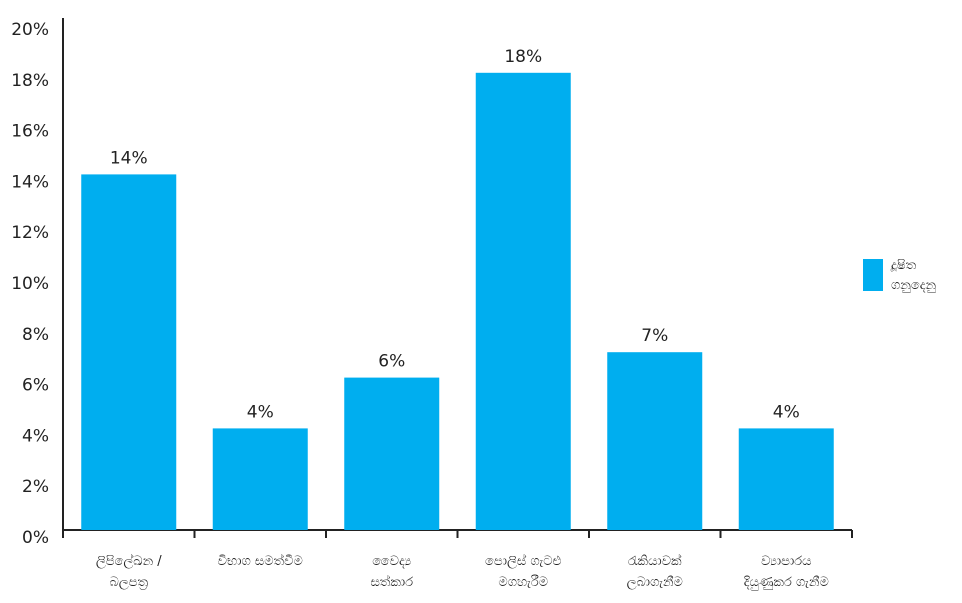 This screenshot has width=962, height=603. I want to click on value-label: 14%, so click(129, 158).